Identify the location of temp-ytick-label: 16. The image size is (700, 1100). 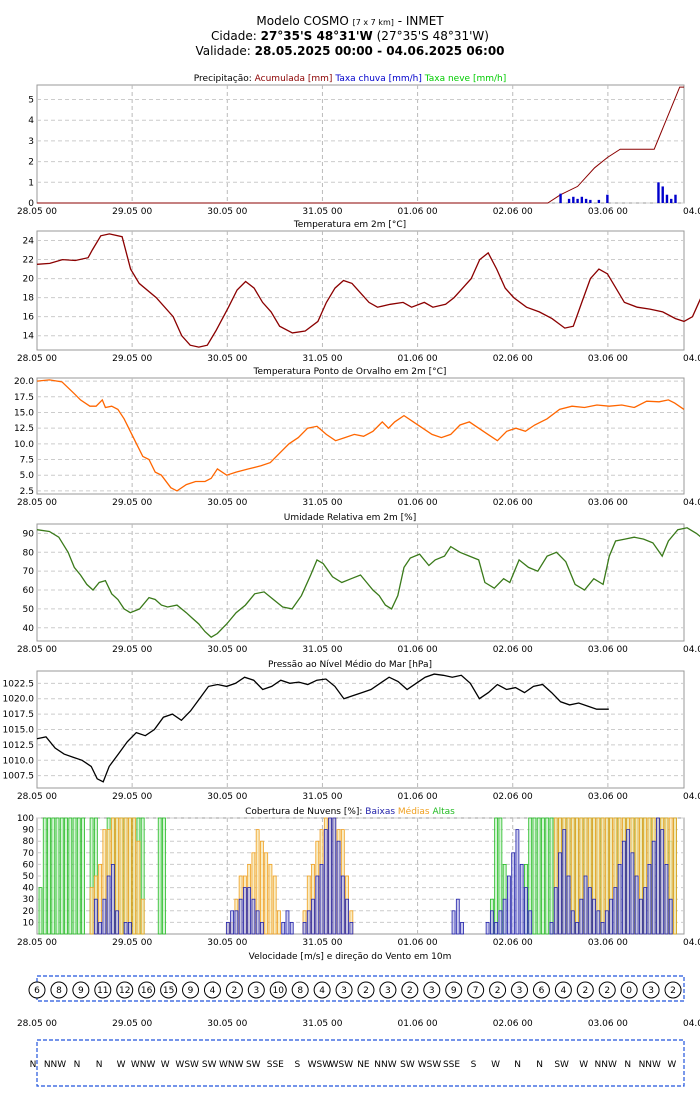
(29, 318).